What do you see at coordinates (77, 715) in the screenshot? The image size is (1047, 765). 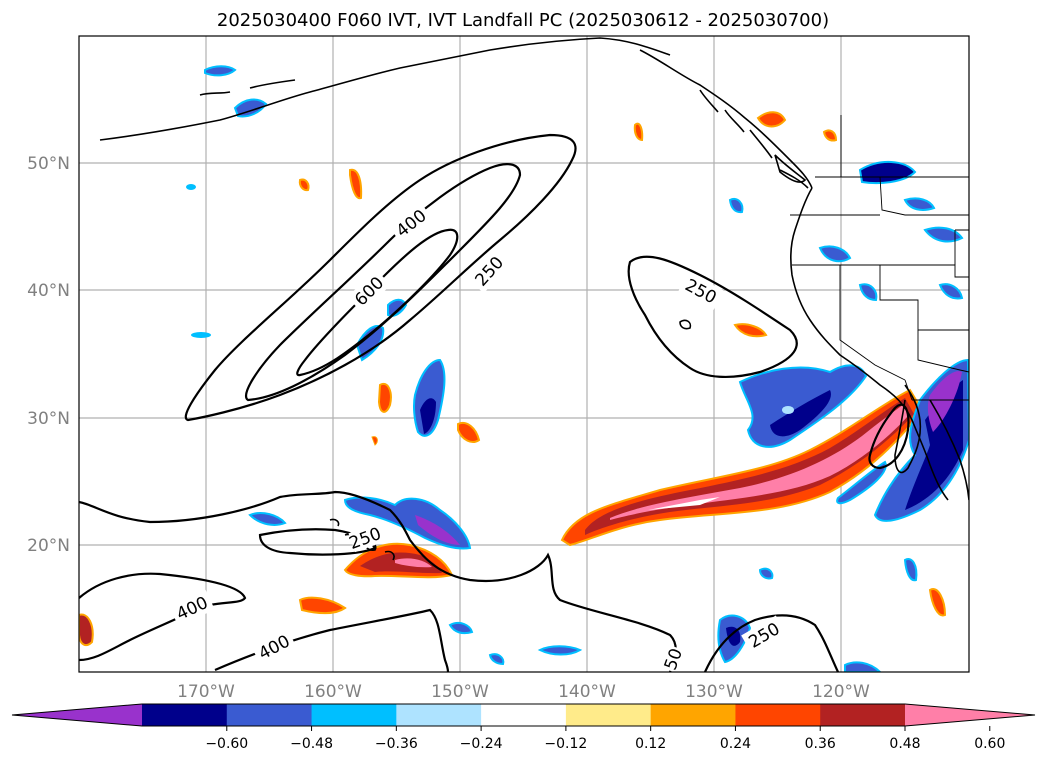 I see `colorbar-extend-min` at bounding box center [77, 715].